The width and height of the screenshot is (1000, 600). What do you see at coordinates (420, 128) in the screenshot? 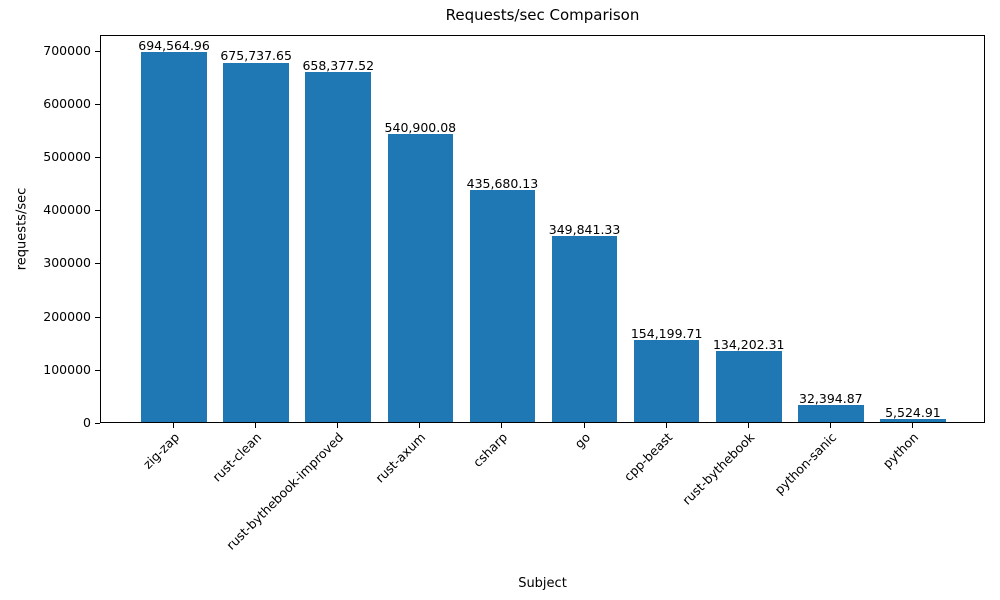
I see `bar-value-label: 540,900.08` at bounding box center [420, 128].